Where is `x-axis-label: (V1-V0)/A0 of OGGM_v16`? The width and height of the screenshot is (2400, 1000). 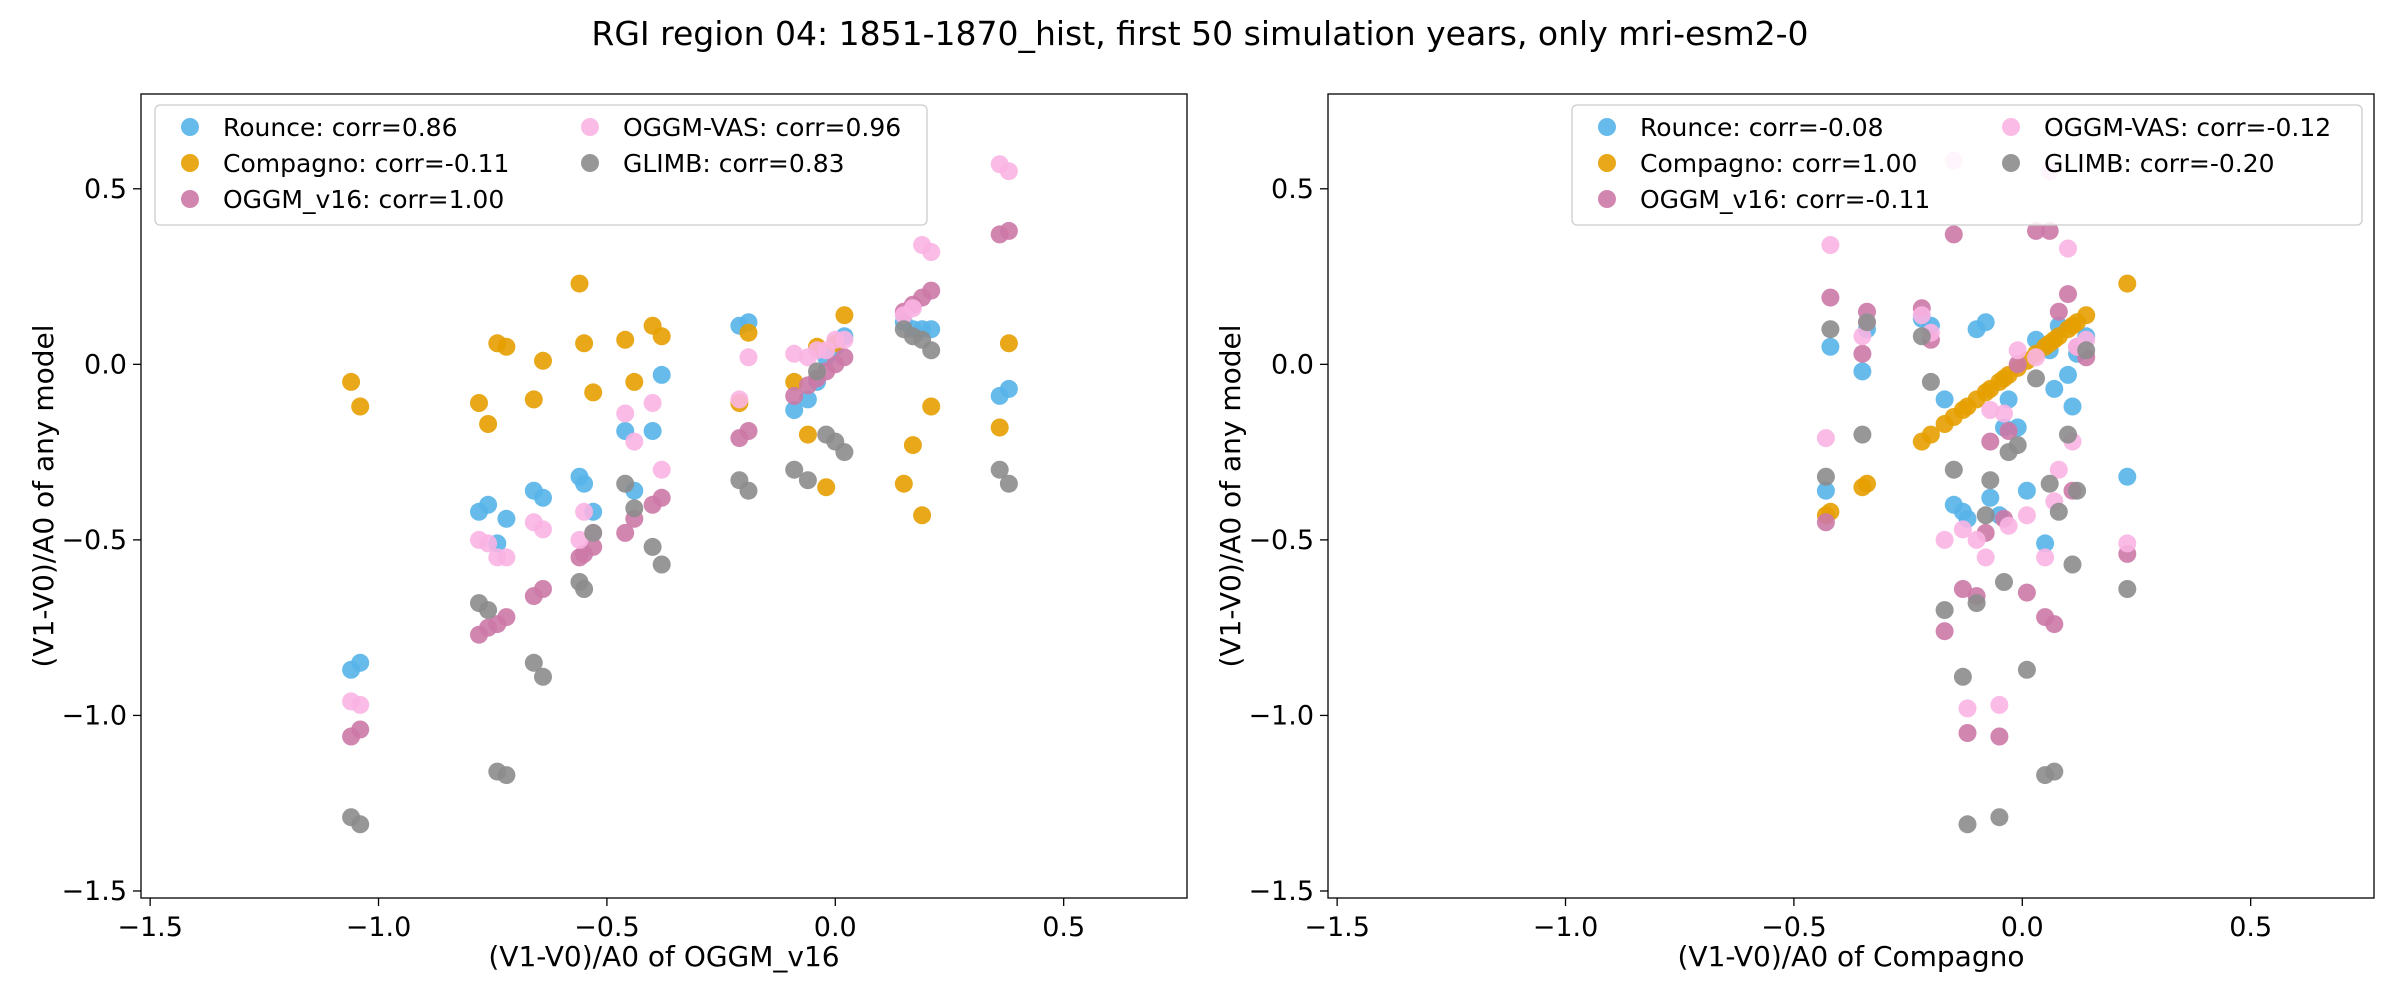
x-axis-label: (V1-V0)/A0 of OGGM_v16 is located at coordinates (663, 956).